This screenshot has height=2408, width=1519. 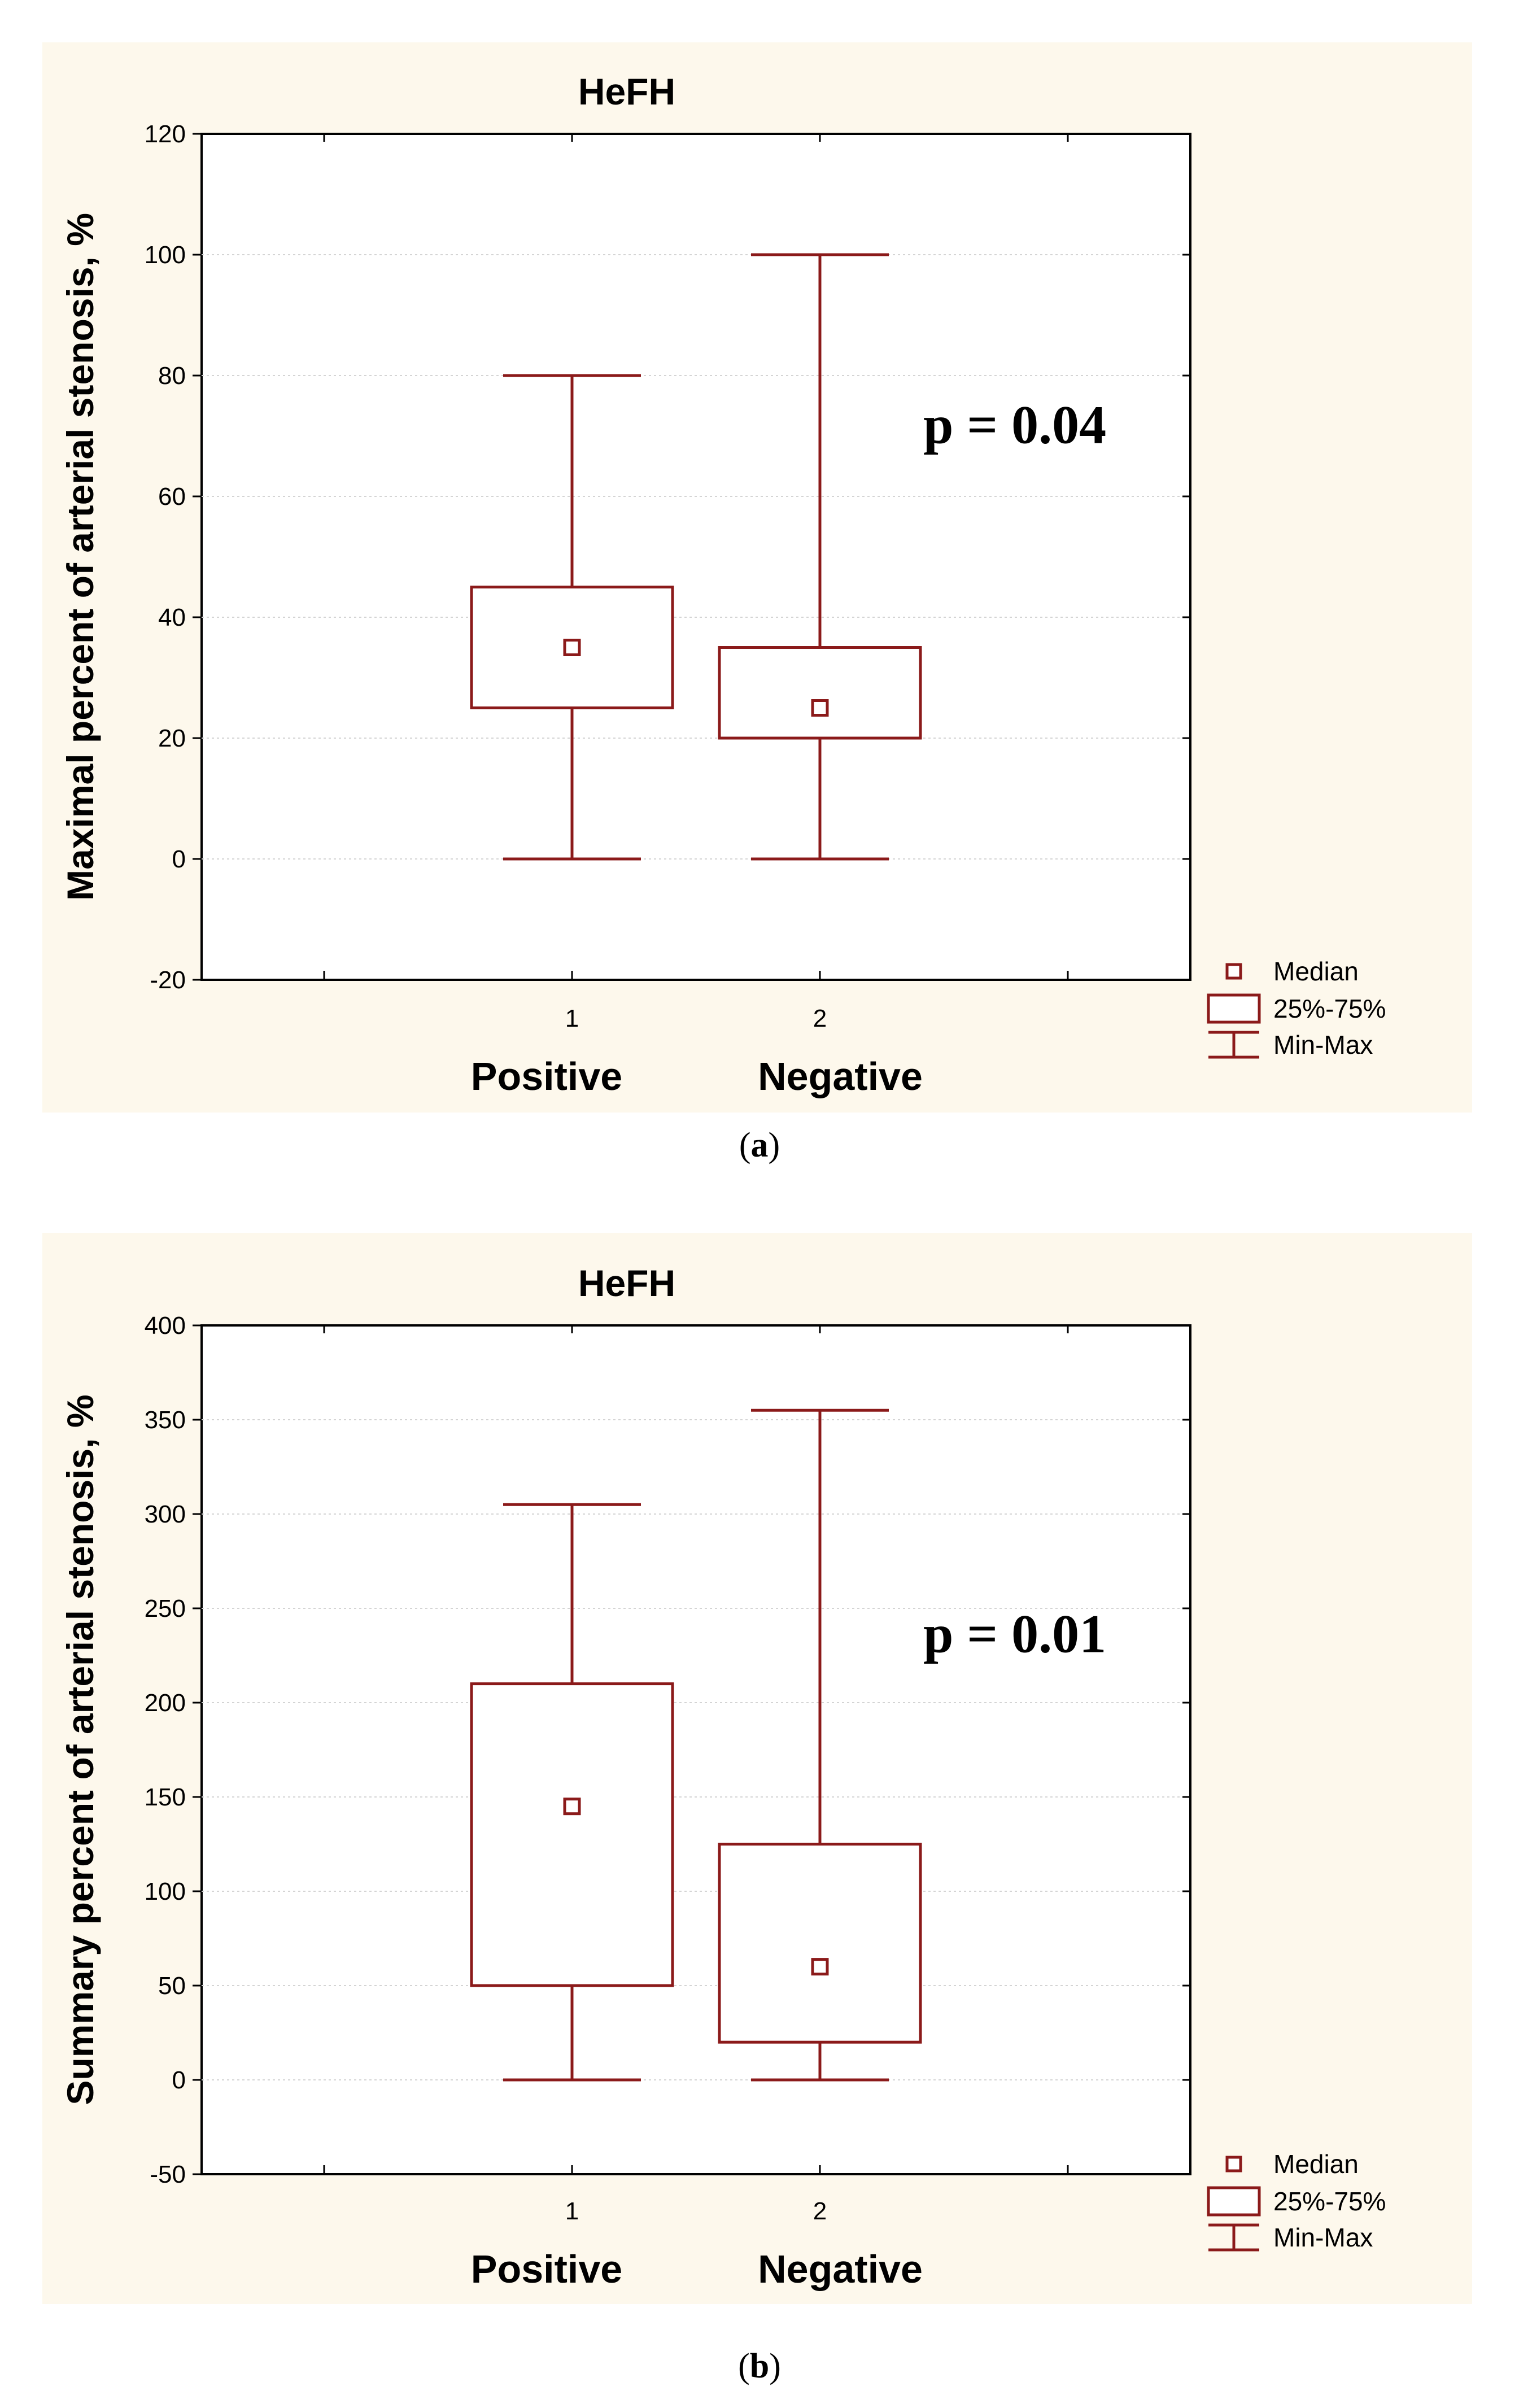 What do you see at coordinates (168, 980) in the screenshot?
I see `y-tick-label: -20` at bounding box center [168, 980].